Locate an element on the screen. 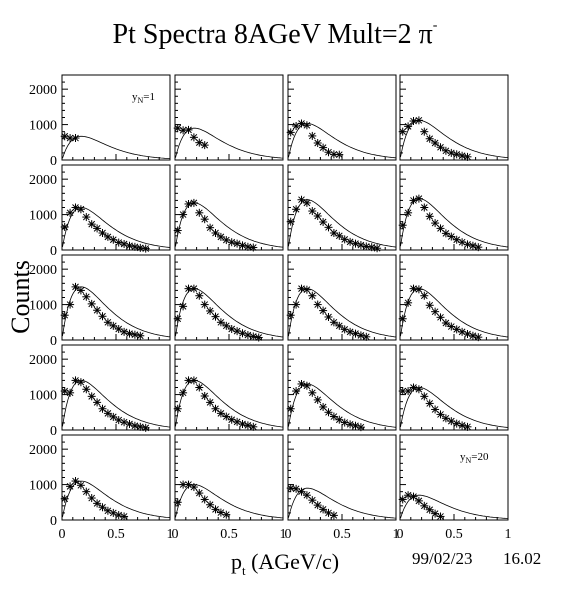  fit-curve is located at coordinates (342, 503).